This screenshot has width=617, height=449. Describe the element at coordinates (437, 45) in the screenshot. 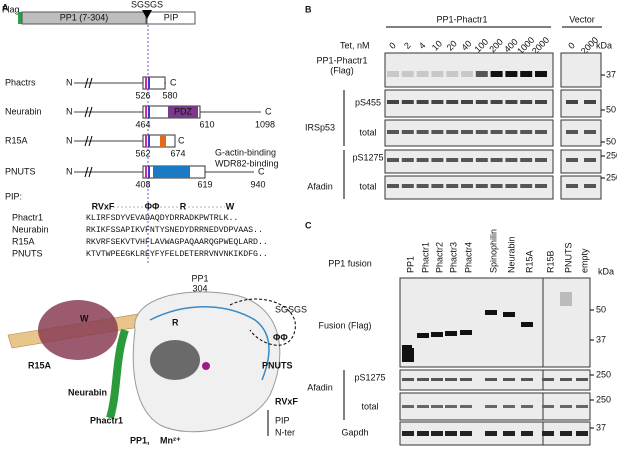

I see `lane-label: 10` at that location.